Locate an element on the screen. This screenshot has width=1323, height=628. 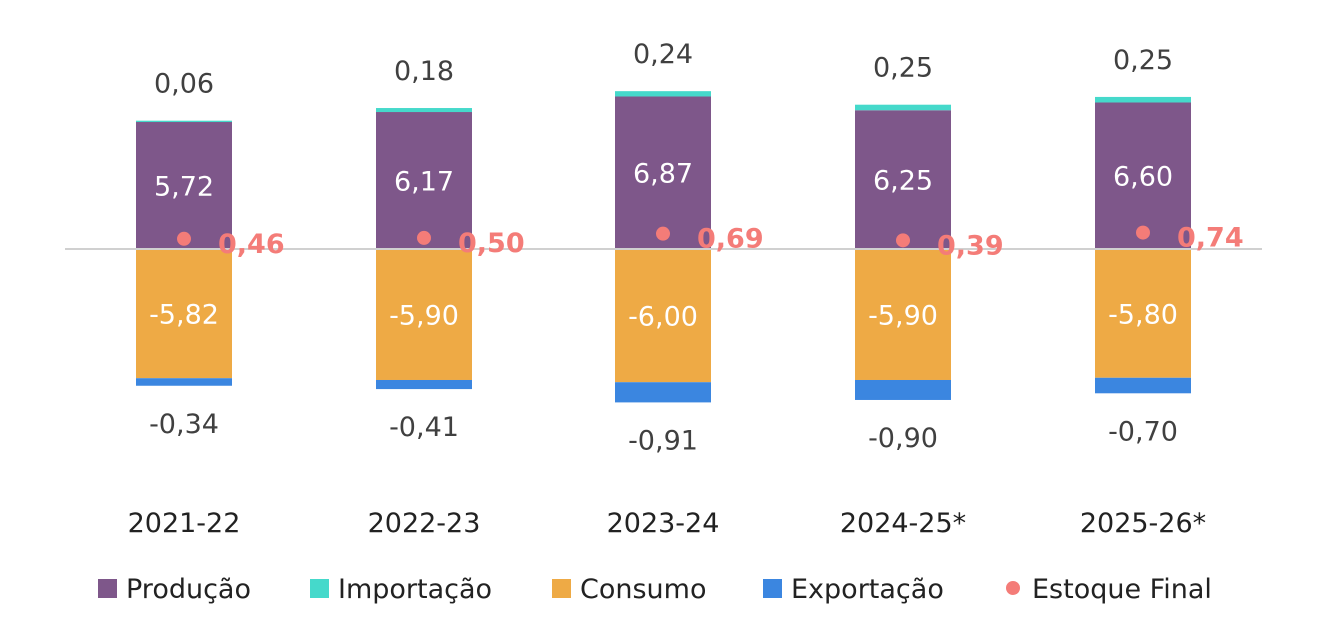
x-tick-label: 2021-22 is located at coordinates (184, 523).